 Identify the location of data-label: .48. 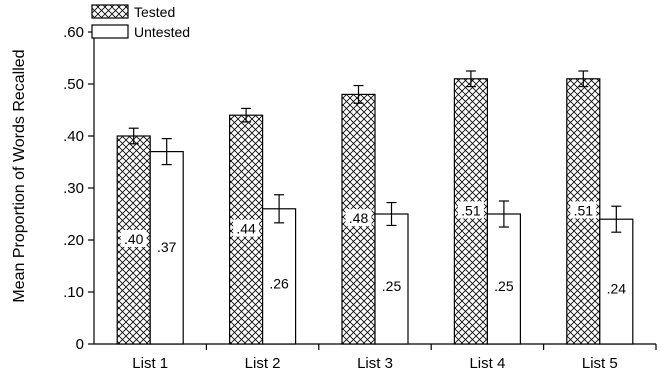
(359, 218).